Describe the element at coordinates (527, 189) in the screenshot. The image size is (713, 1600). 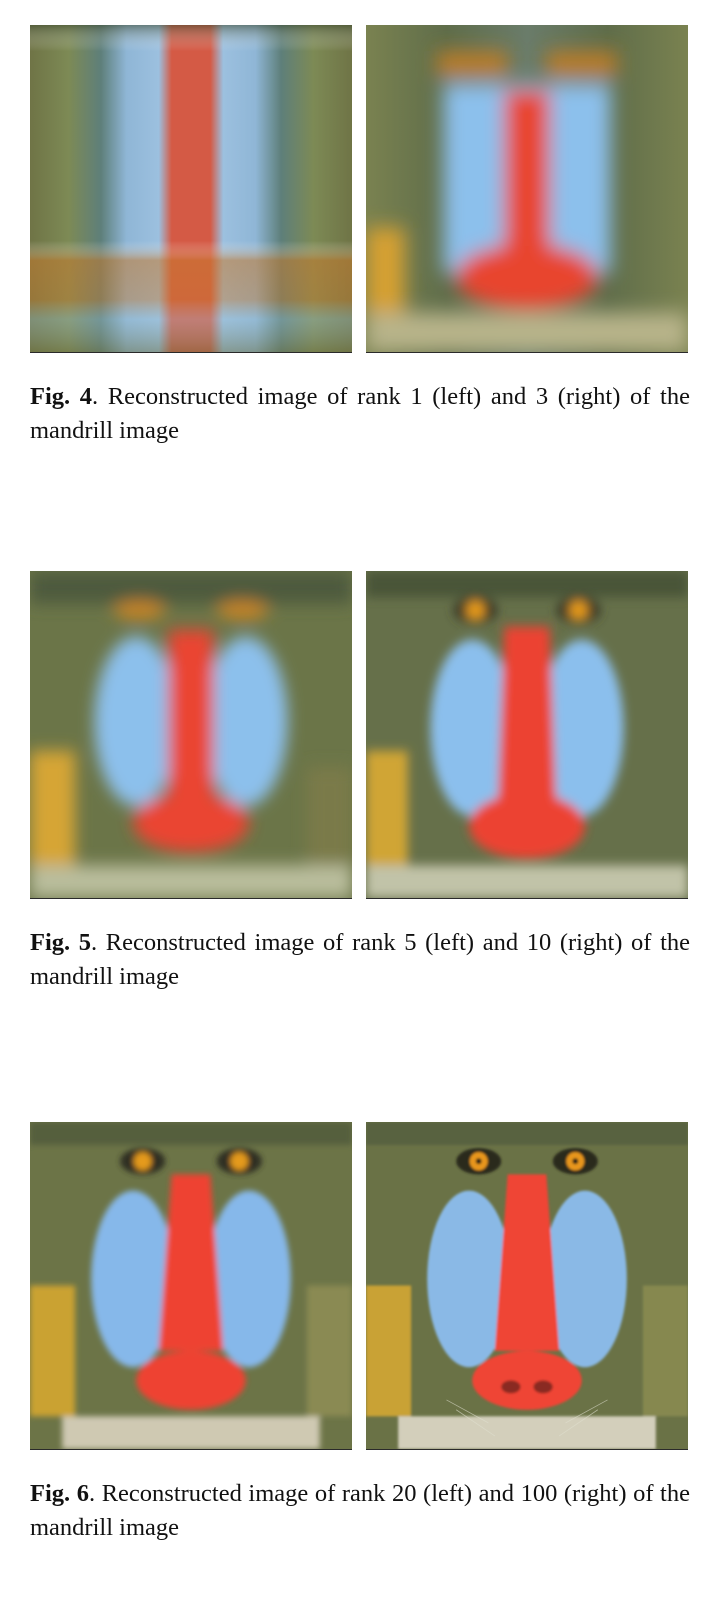
I see `rank-3-reconstruction-image` at that location.